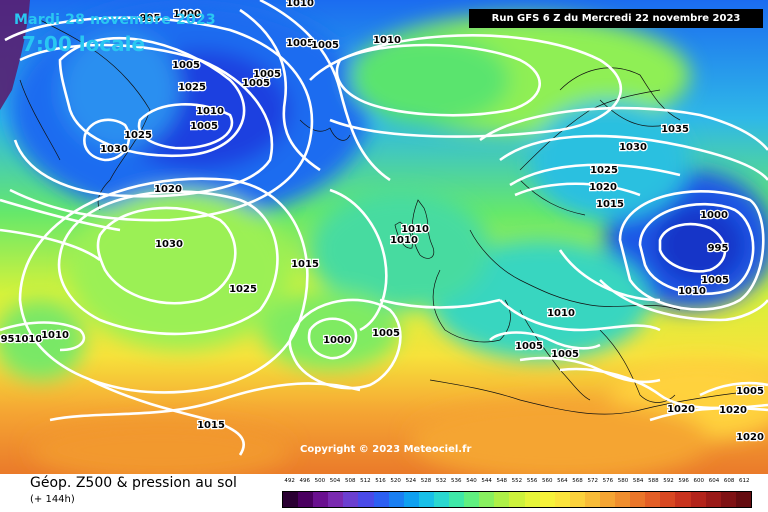  What do you see at coordinates (441, 481) in the screenshot?
I see `scale-value: 532` at bounding box center [441, 481].